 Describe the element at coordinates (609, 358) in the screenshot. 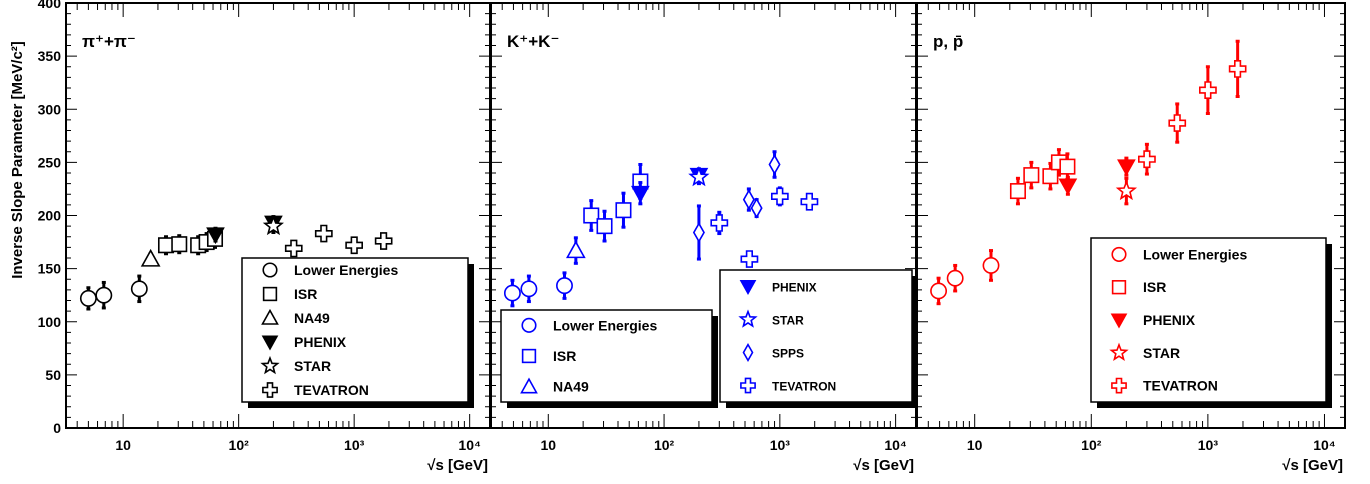

I see `legend: Lower Energies ISR NA49` at that location.